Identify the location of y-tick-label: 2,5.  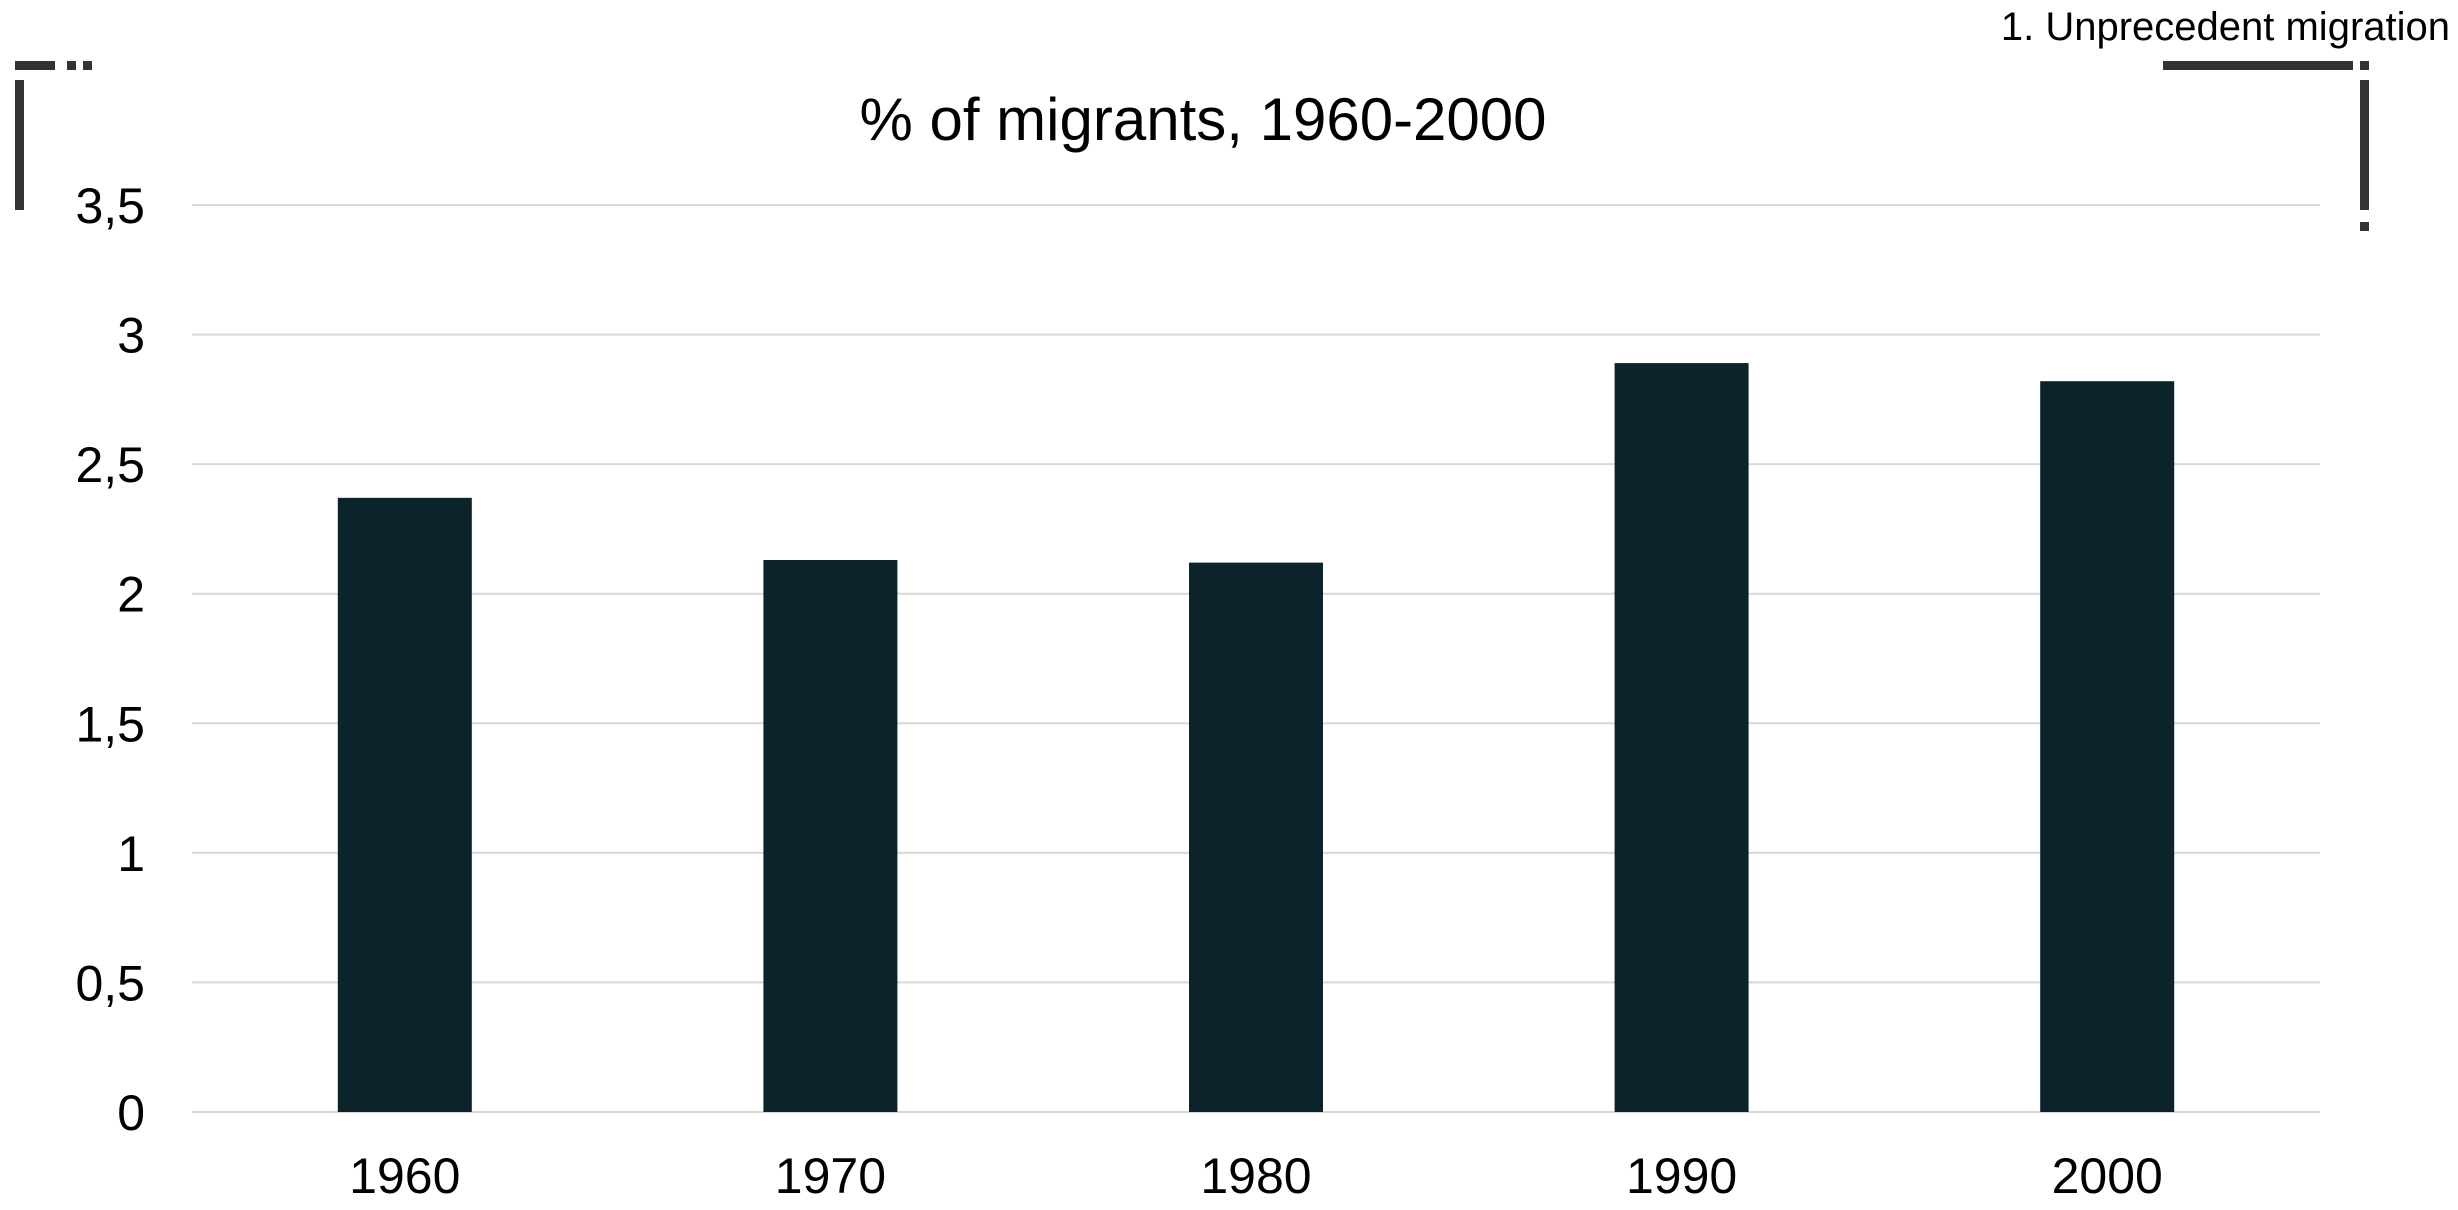
(110, 465).